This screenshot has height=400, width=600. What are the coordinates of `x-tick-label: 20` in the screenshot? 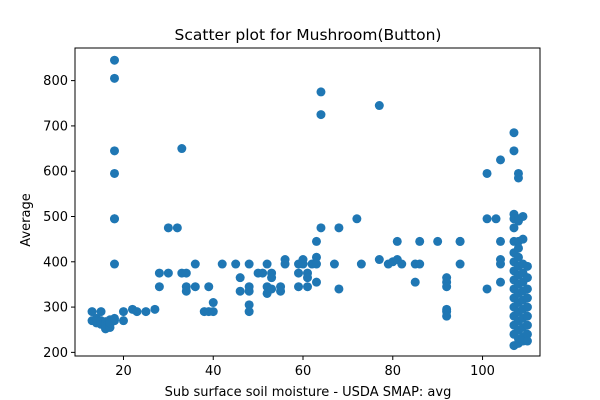 It's located at (123, 371).